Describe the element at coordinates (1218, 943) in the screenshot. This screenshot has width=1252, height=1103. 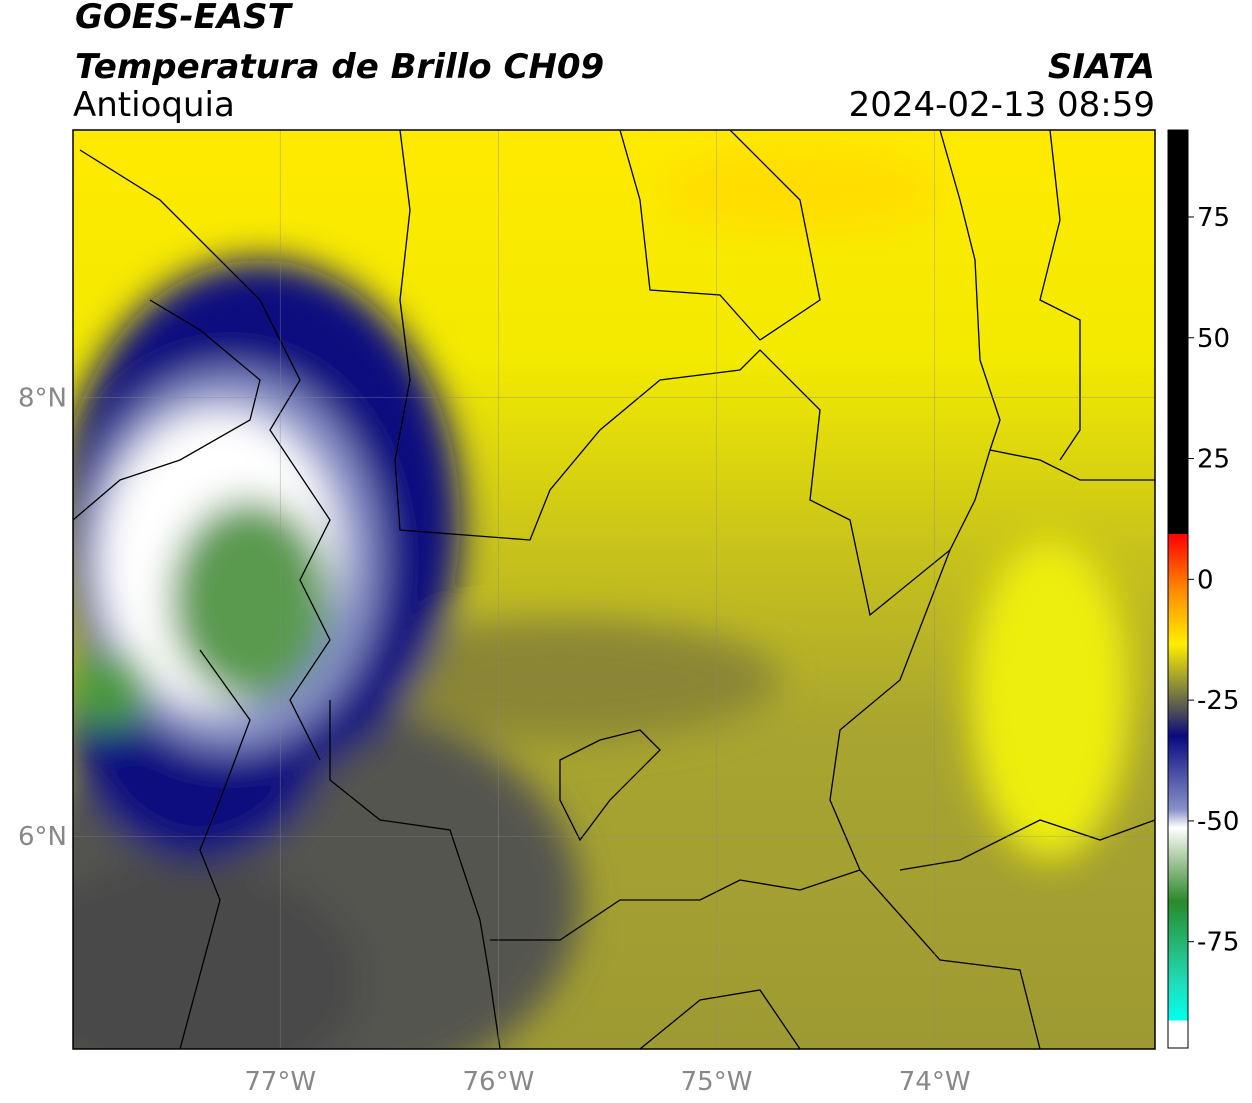
I see `colorbar-tick-label: -75` at that location.